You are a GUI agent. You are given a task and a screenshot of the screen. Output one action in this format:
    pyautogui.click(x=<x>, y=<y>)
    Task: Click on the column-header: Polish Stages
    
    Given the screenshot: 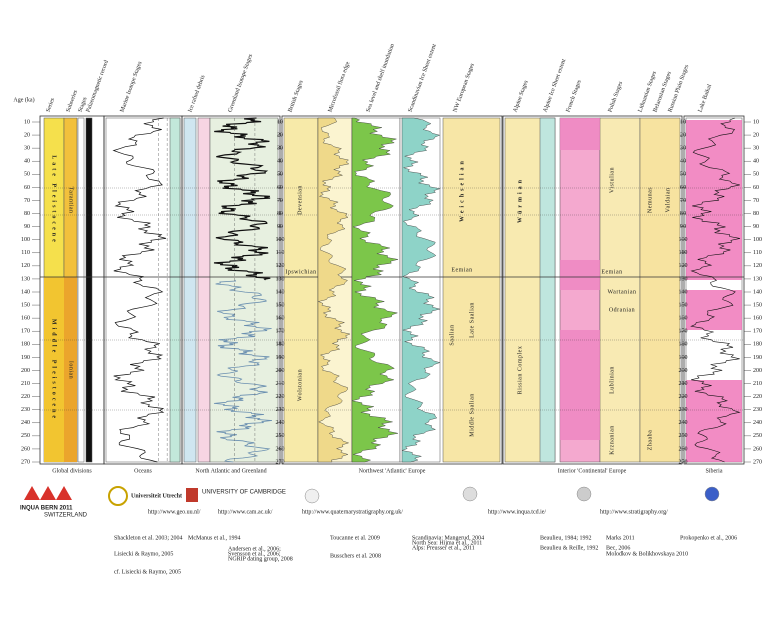 What is the action you would take?
    pyautogui.click(x=616, y=96)
    